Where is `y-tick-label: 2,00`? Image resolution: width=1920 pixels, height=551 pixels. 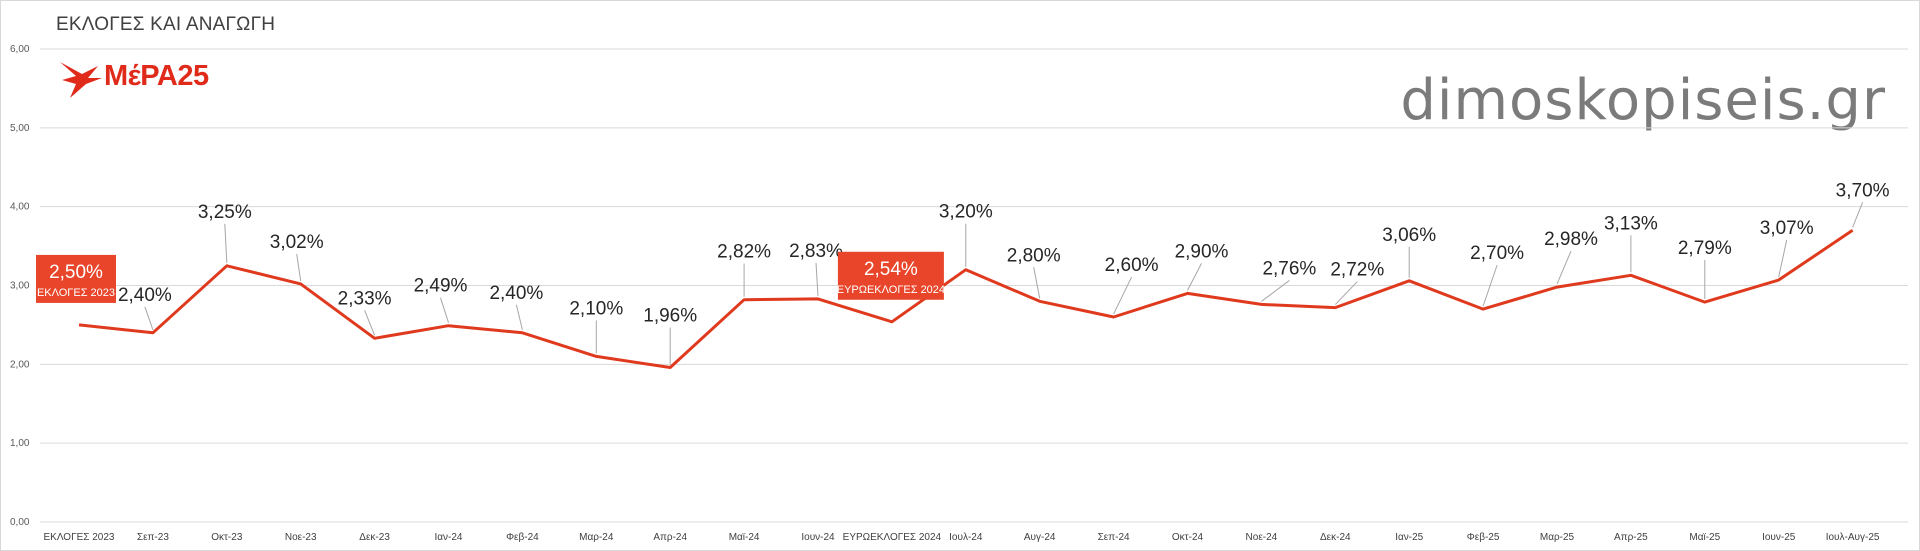
y-tick-label: 2,00 is located at coordinates (20, 364).